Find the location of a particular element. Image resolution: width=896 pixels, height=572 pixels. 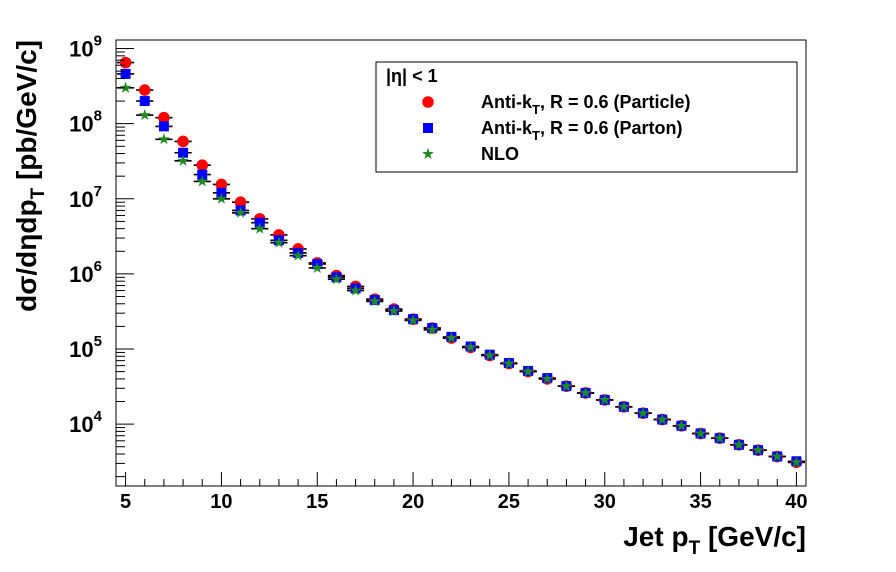

x-tick-label: 15 is located at coordinates (317, 502).